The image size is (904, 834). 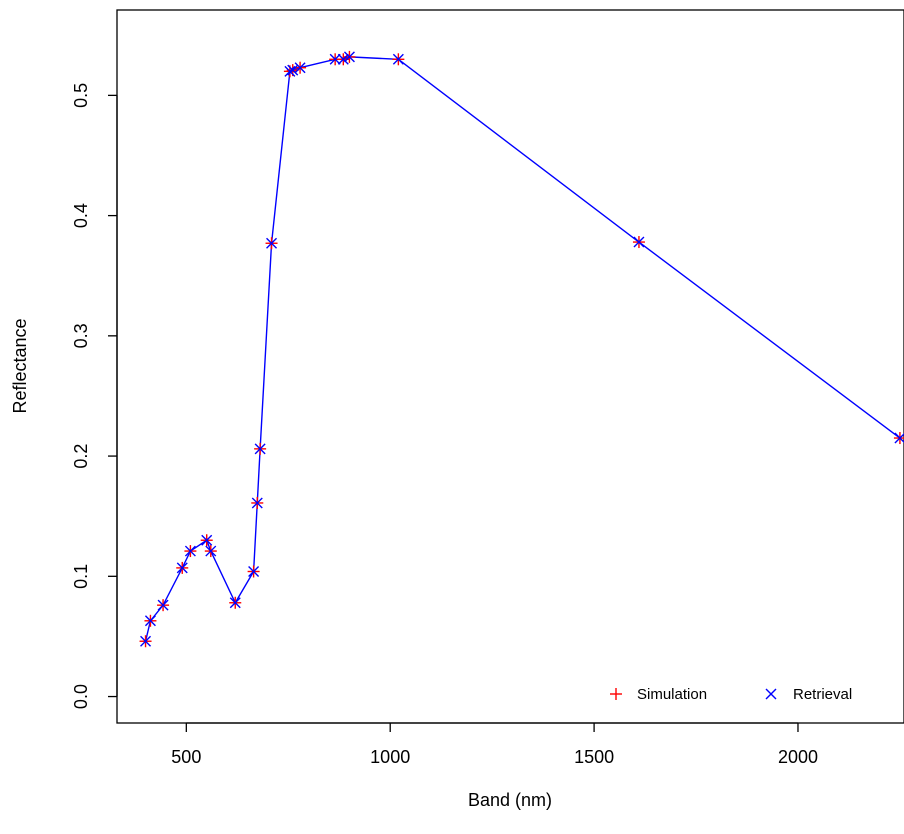 I want to click on x-tick-label: 500, so click(x=186, y=757).